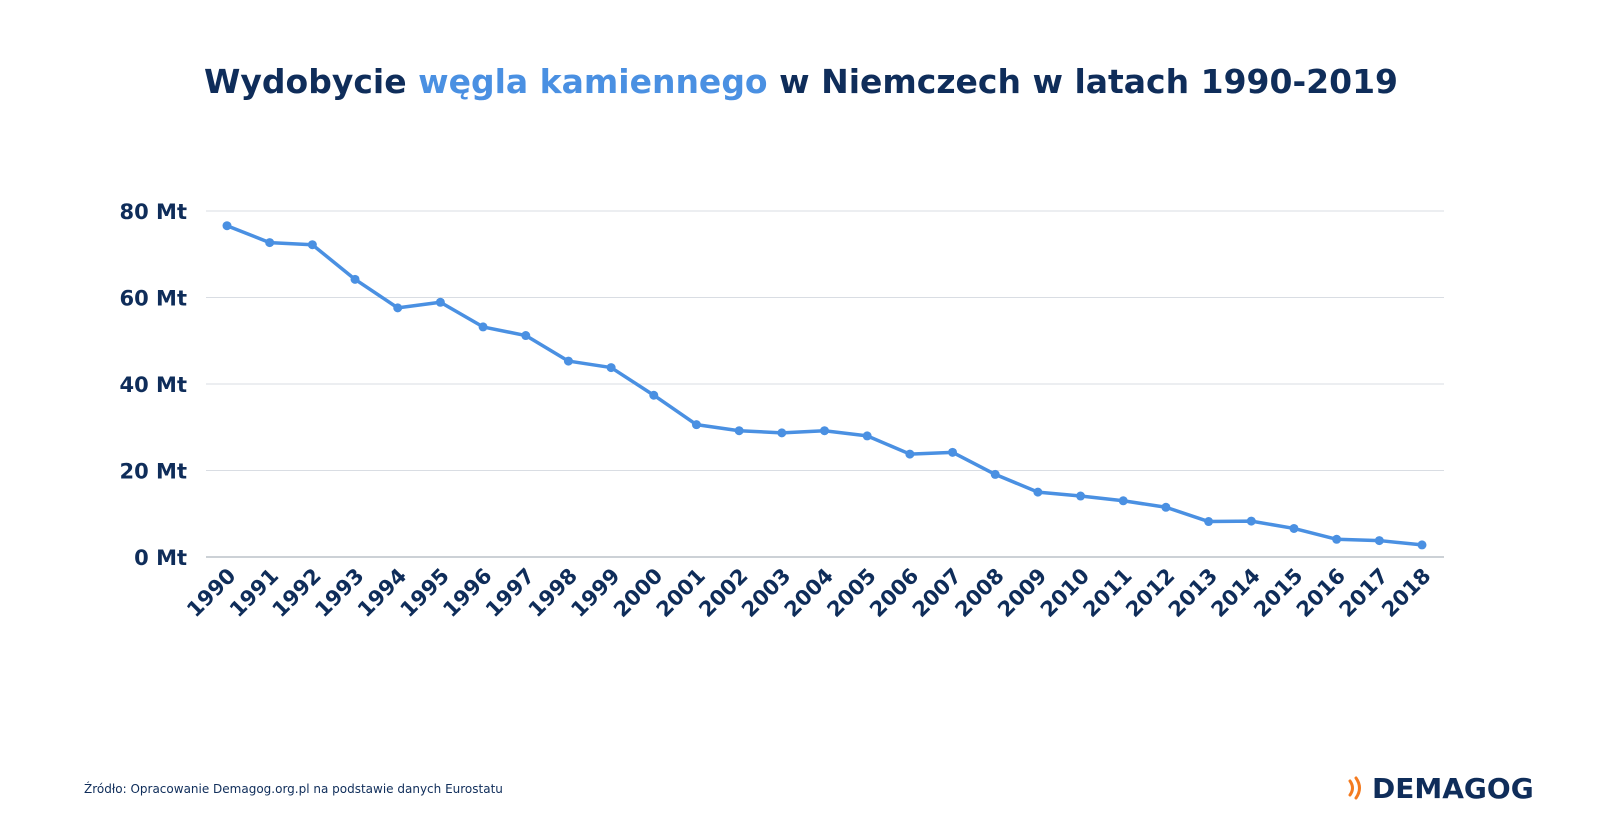 This screenshot has width=1602, height=834. What do you see at coordinates (1453, 788) in the screenshot?
I see `logo-text: DEMAGOG` at bounding box center [1453, 788].